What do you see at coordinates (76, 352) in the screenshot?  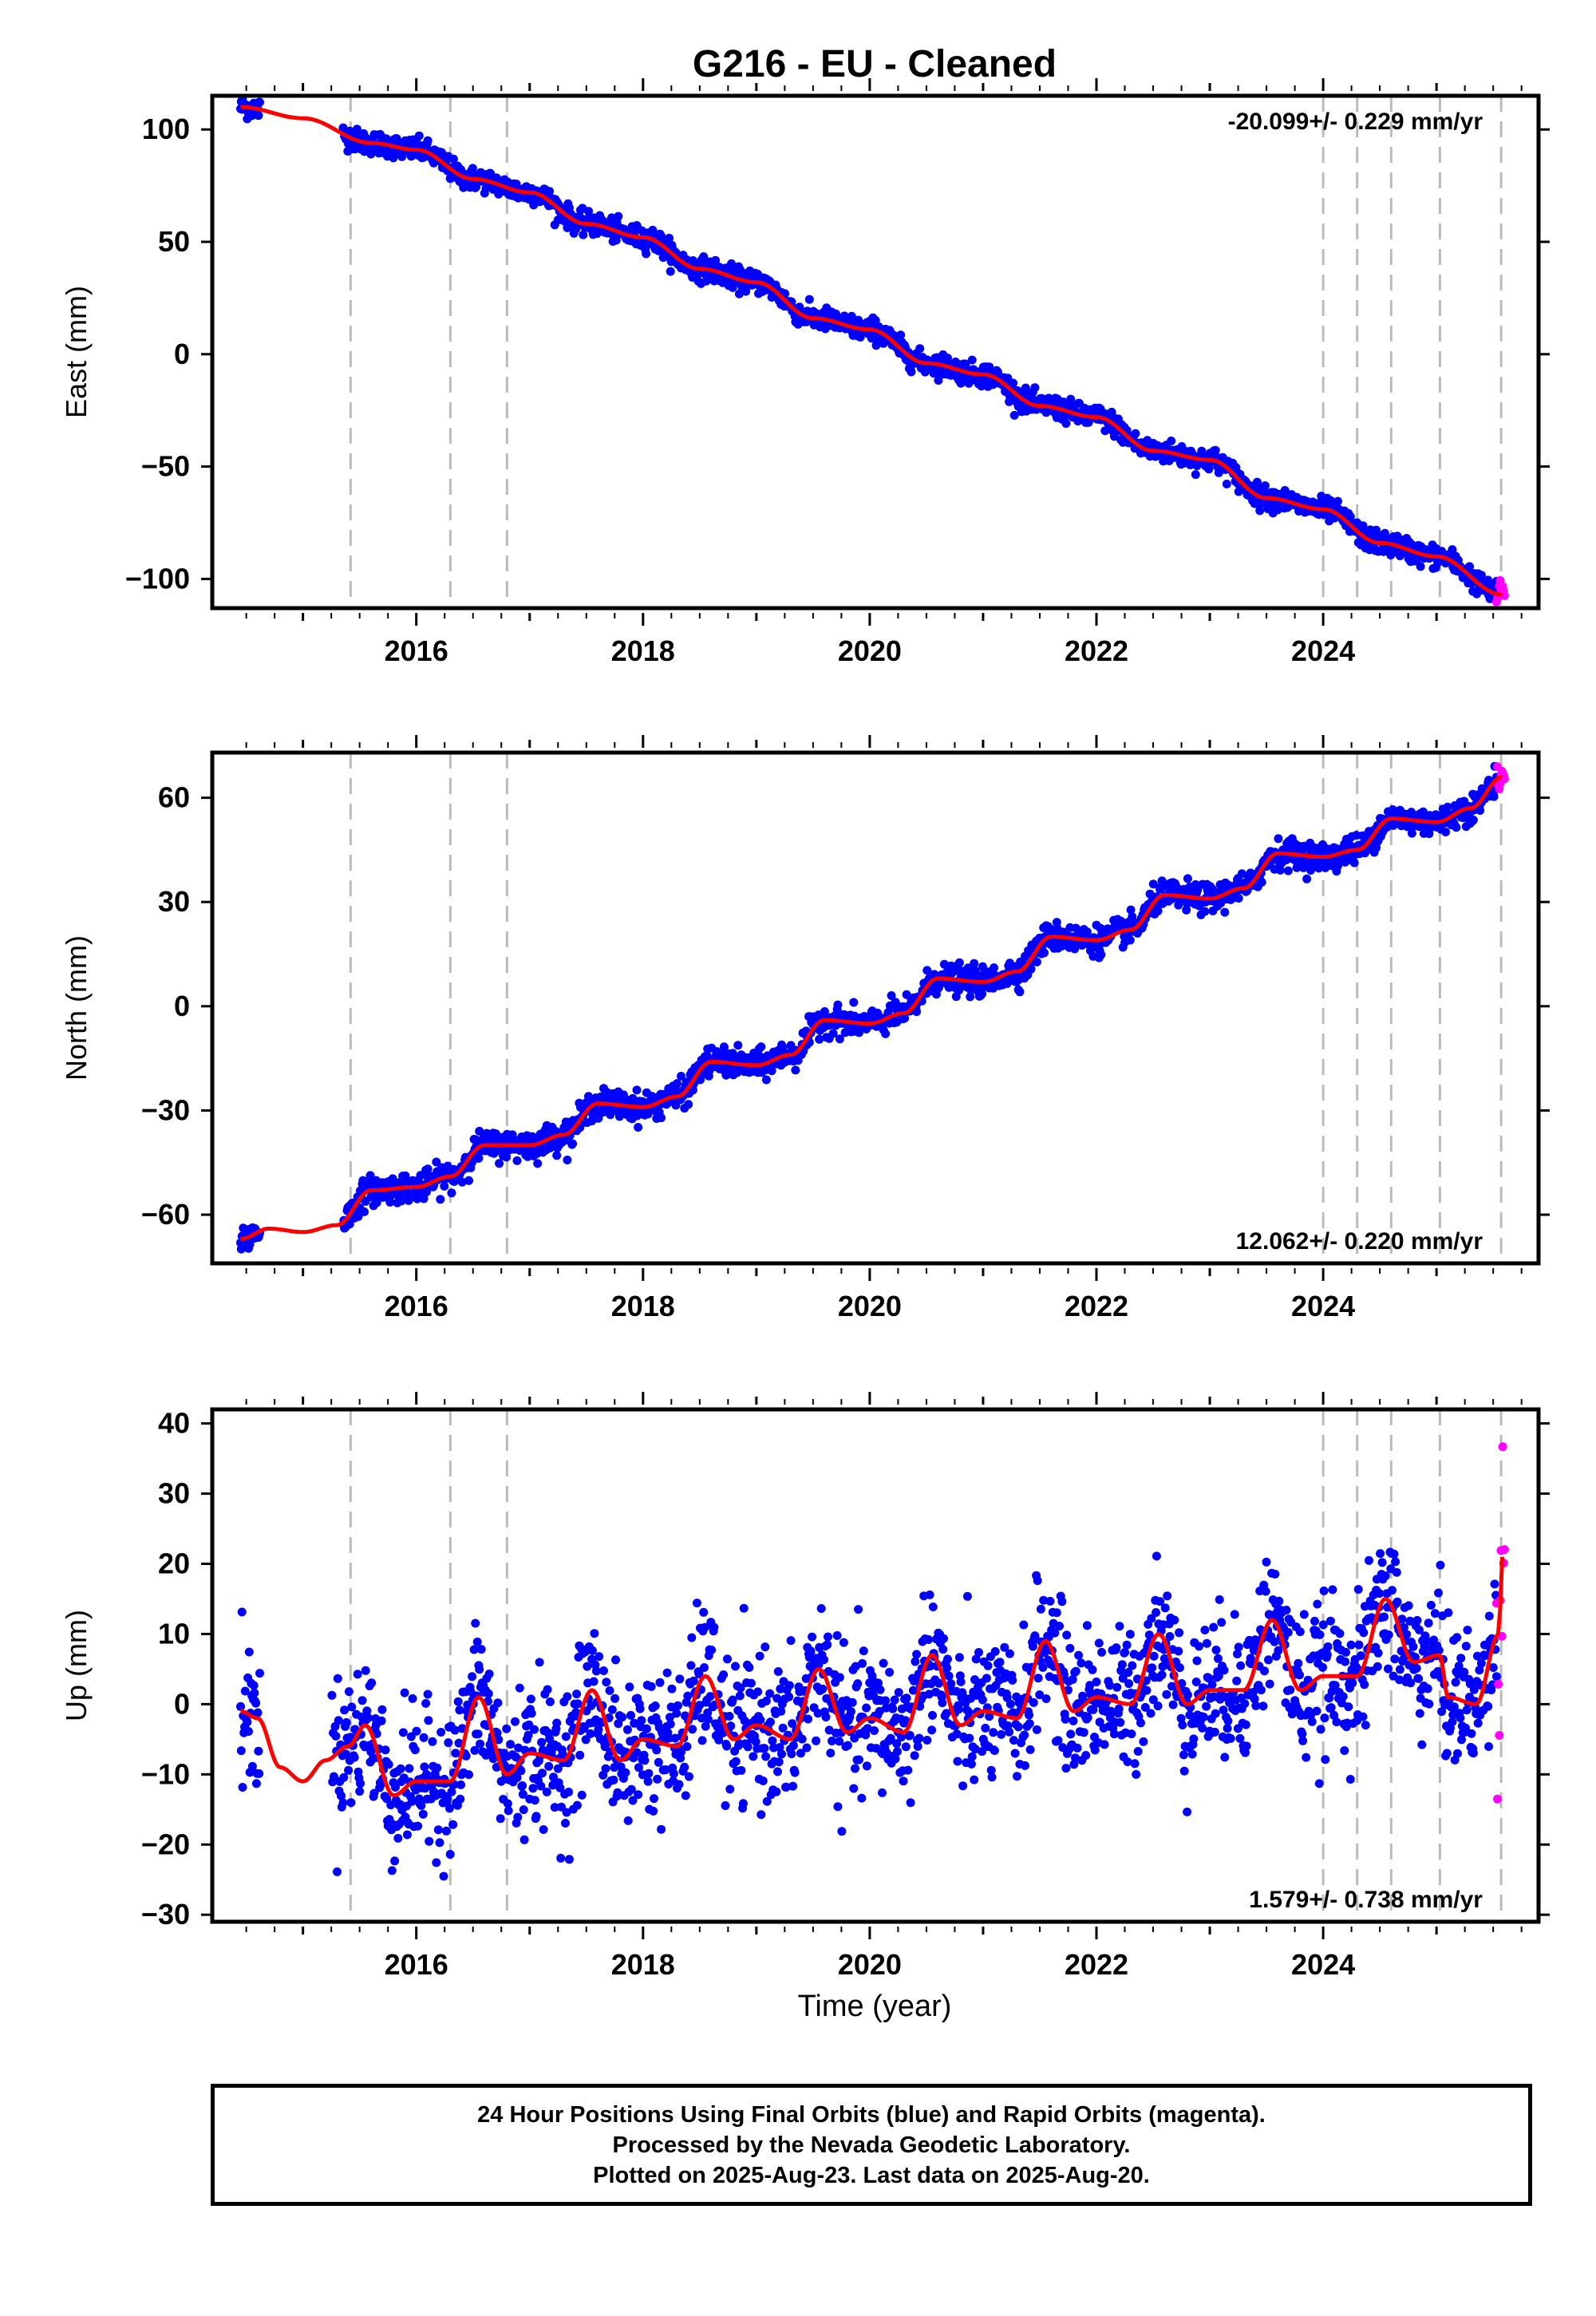 I see `y-axis-label: East (mm)` at bounding box center [76, 352].